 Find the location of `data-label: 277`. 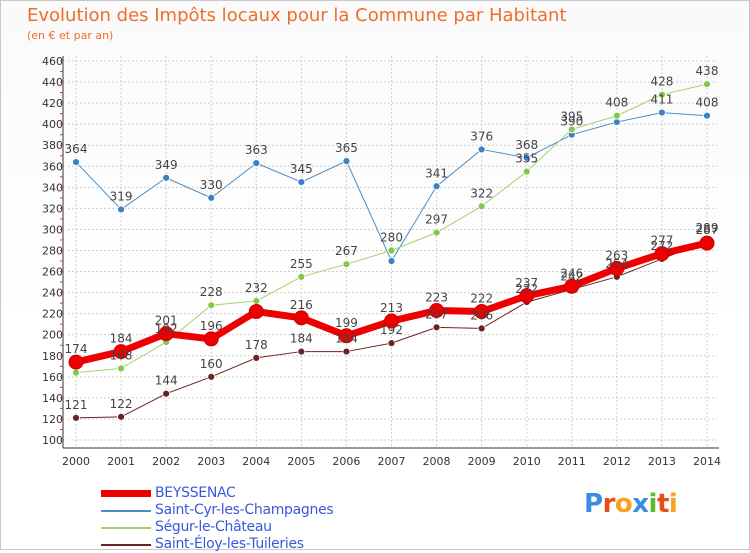

data-label: 277 is located at coordinates (661, 241).